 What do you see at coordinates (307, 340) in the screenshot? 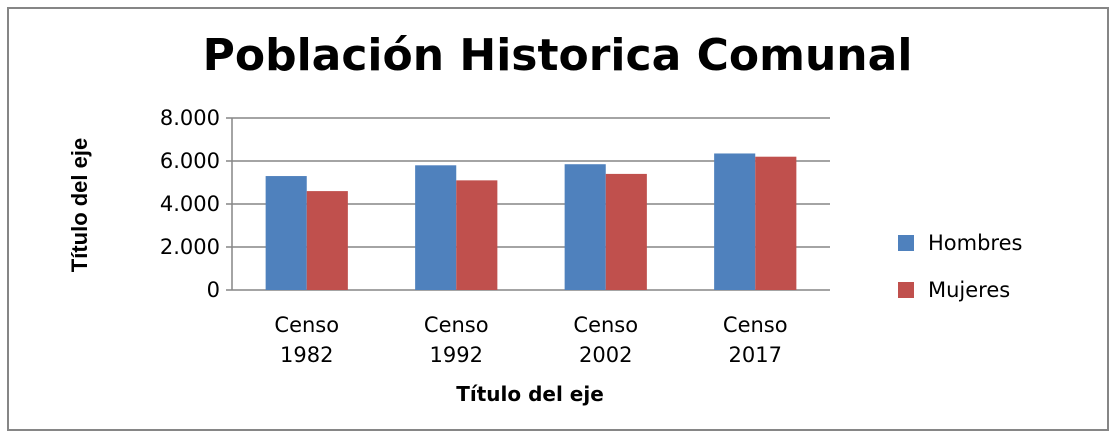
I see `x-tick-label: Censo 1982` at bounding box center [307, 340].